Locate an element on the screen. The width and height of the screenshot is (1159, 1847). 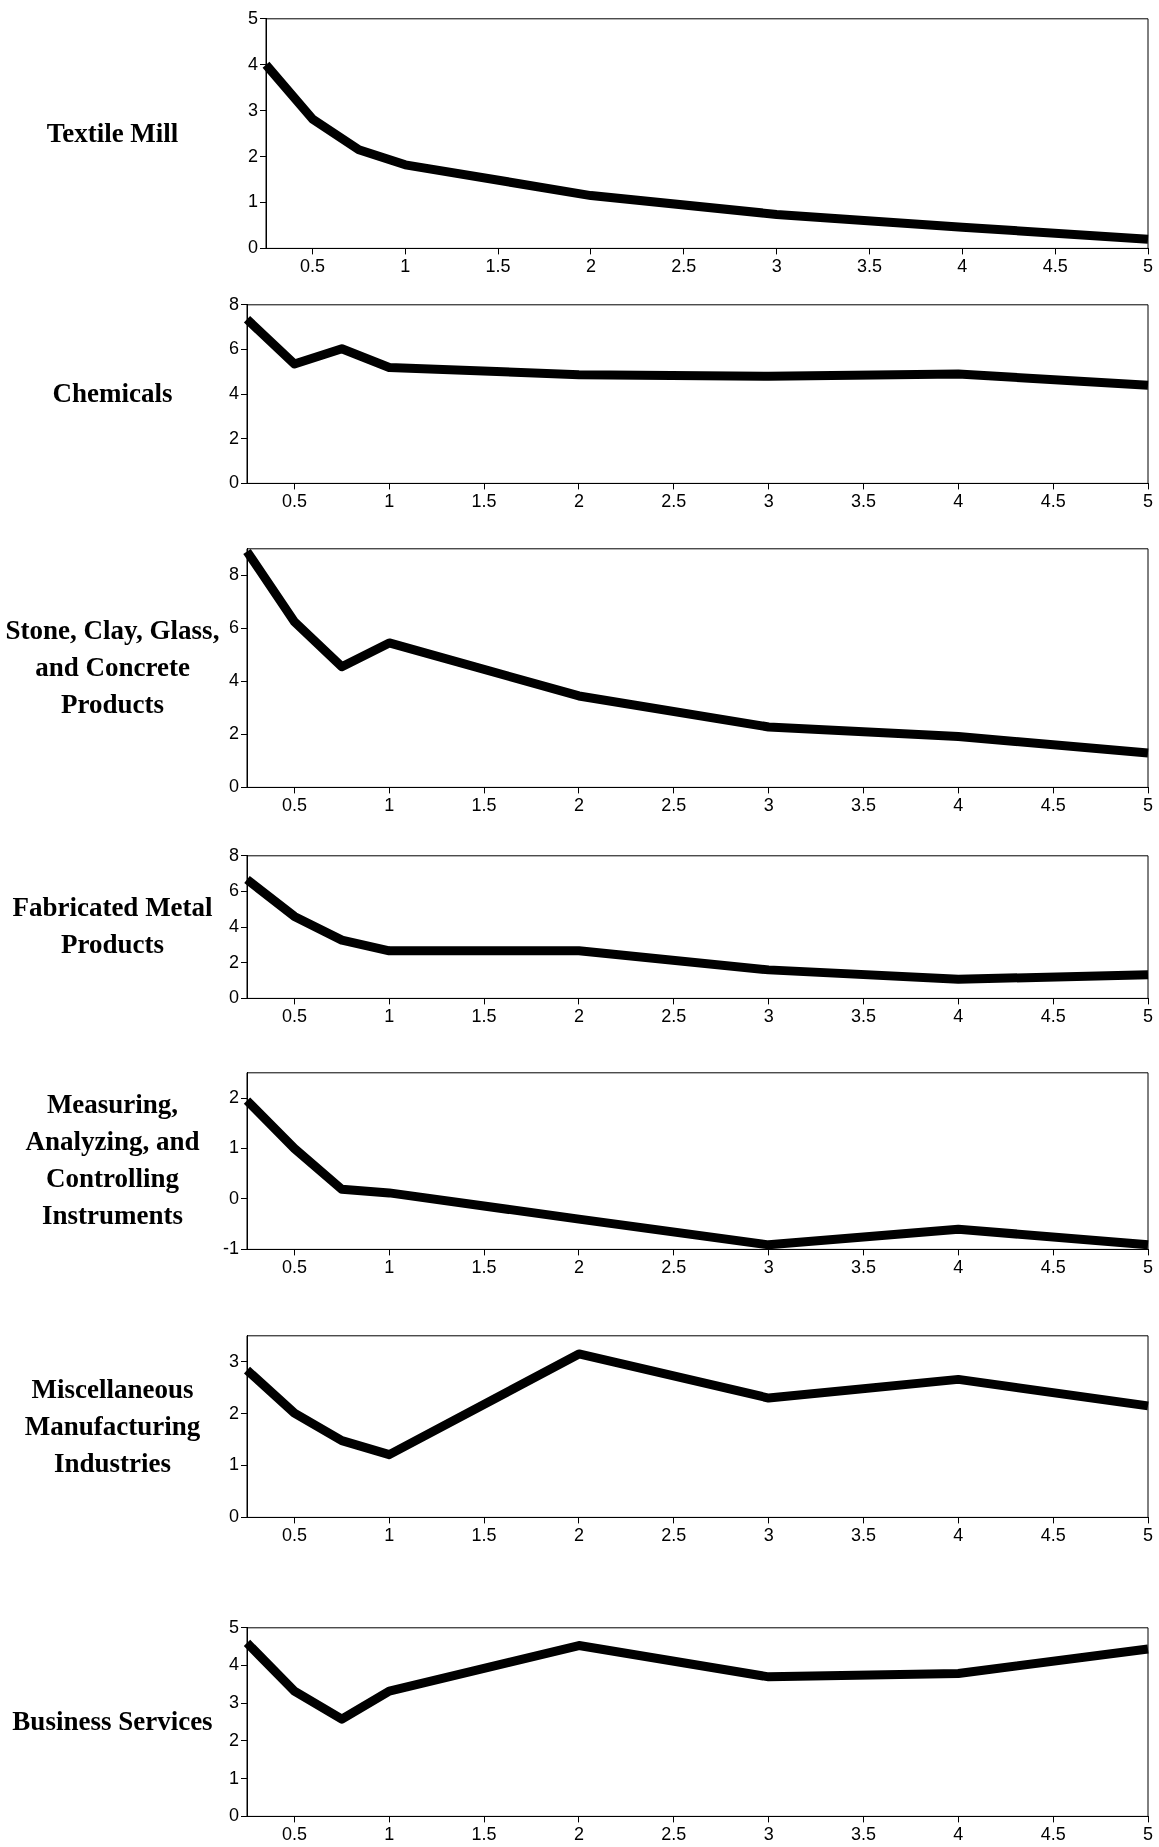
y-axis-title: Miscellaneous Manufacturing Industries is located at coordinates (112, 1425).